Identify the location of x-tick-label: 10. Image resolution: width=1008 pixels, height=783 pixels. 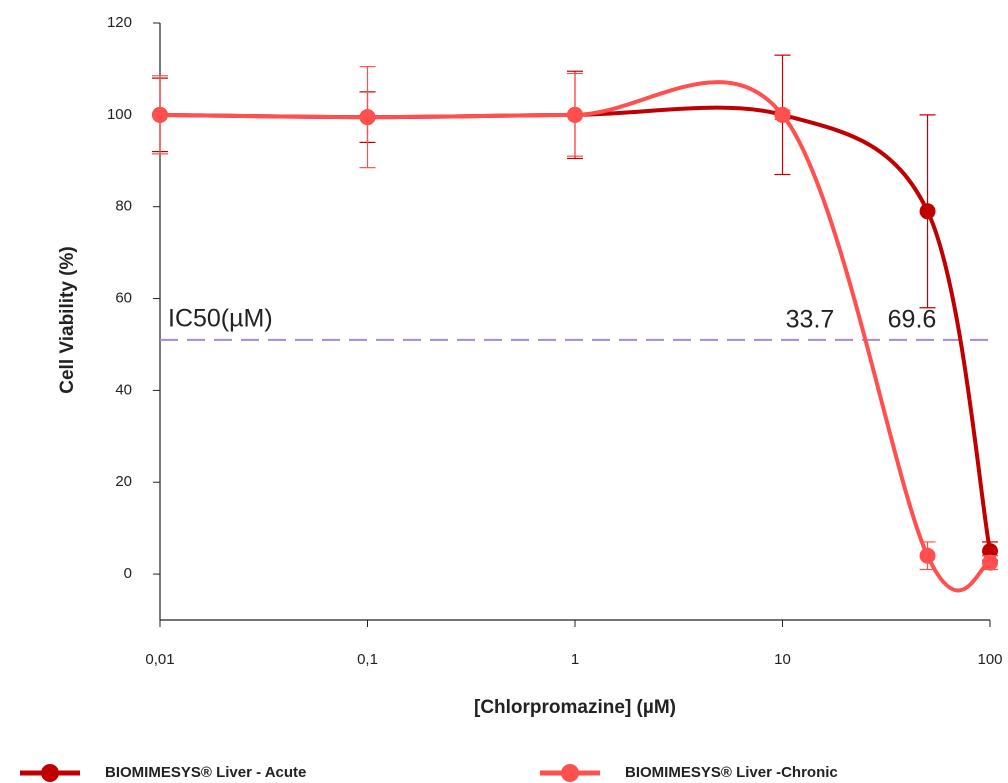
(782, 659).